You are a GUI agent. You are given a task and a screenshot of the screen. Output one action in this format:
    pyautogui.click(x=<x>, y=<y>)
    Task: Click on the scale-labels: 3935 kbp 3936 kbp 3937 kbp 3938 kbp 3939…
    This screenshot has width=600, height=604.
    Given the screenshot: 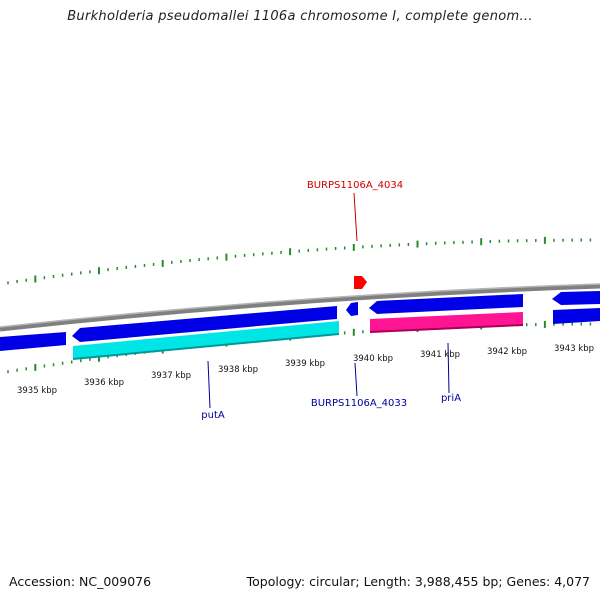 What is the action you would take?
    pyautogui.click(x=305, y=370)
    